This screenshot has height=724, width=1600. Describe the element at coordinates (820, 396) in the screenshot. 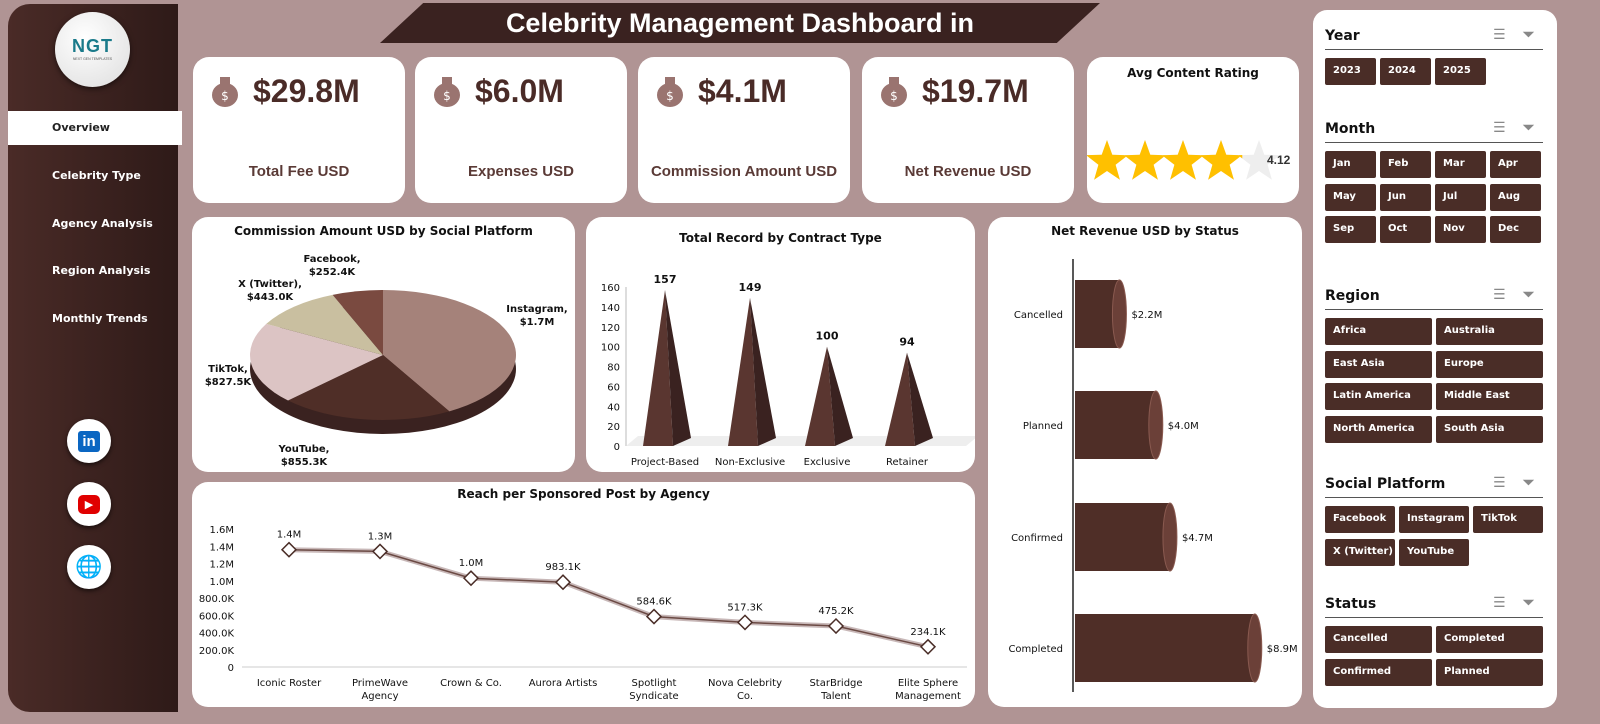

I see `bar-exclusive` at that location.